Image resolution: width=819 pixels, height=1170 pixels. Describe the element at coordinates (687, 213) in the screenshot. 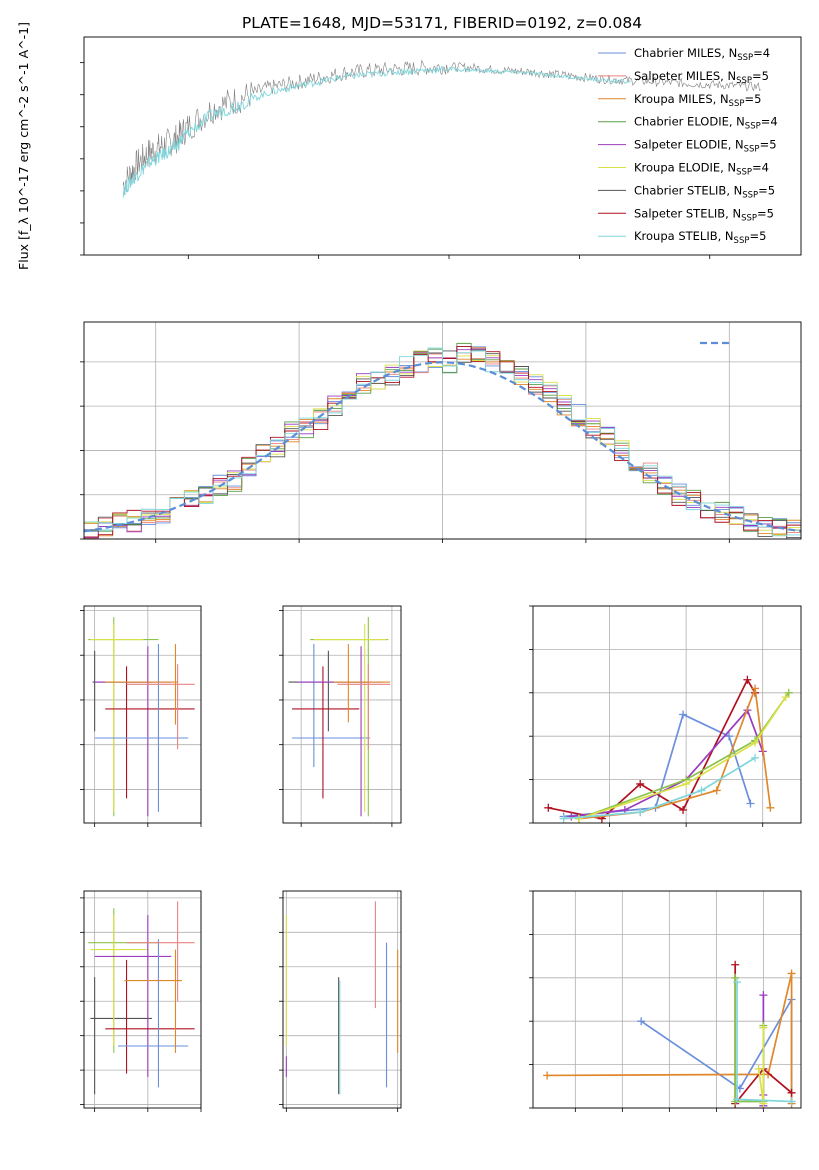

I see `legend-label-main: Salpeter STELIB, N` at that location.